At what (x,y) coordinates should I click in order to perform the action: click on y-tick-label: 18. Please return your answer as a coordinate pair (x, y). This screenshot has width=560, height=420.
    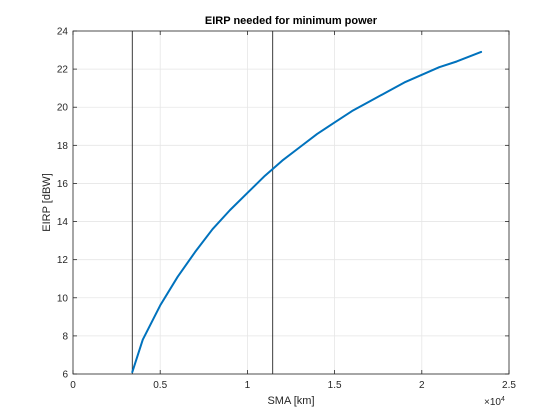
    Looking at the image, I should click on (63, 146).